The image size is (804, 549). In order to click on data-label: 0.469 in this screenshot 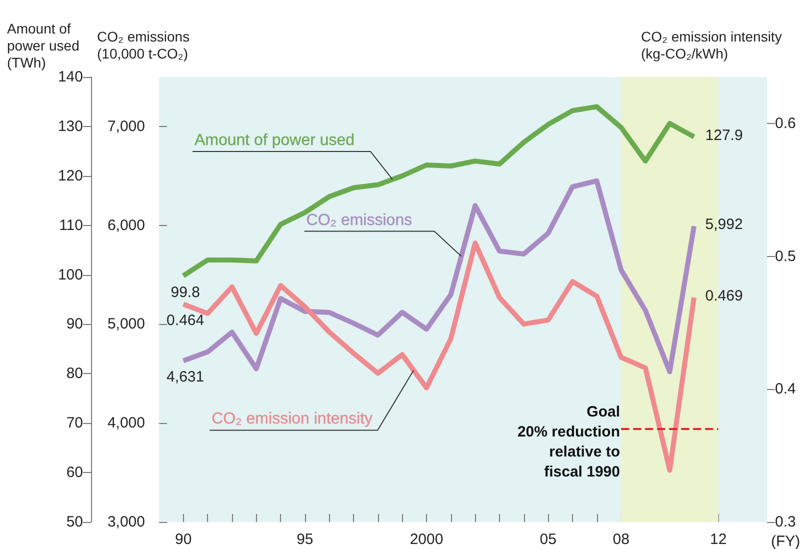, I will do `click(724, 296)`.